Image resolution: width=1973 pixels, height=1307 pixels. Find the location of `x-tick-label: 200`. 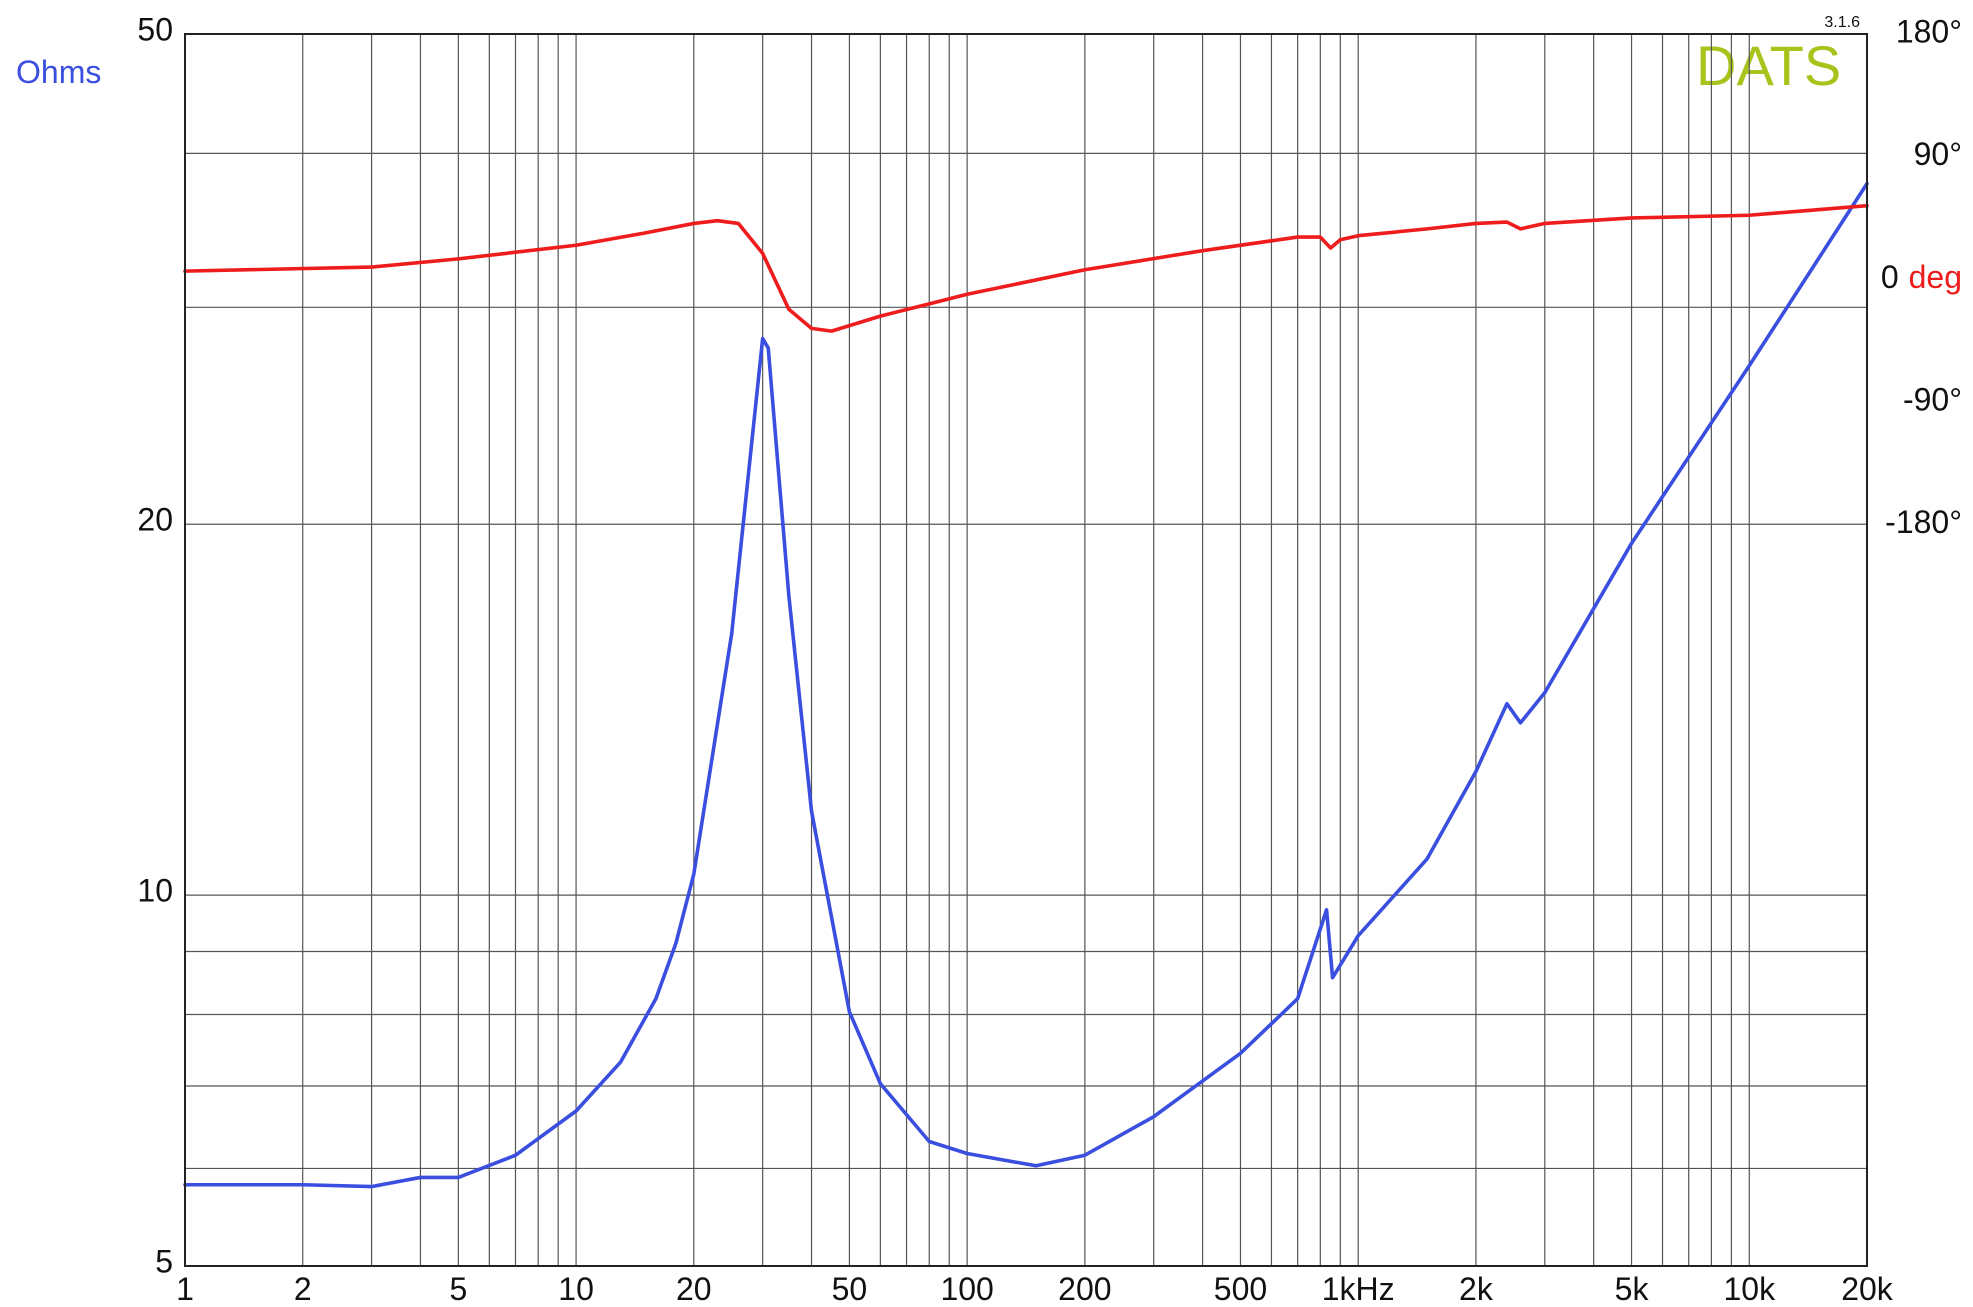

x-tick-label: 200 is located at coordinates (1084, 1289).